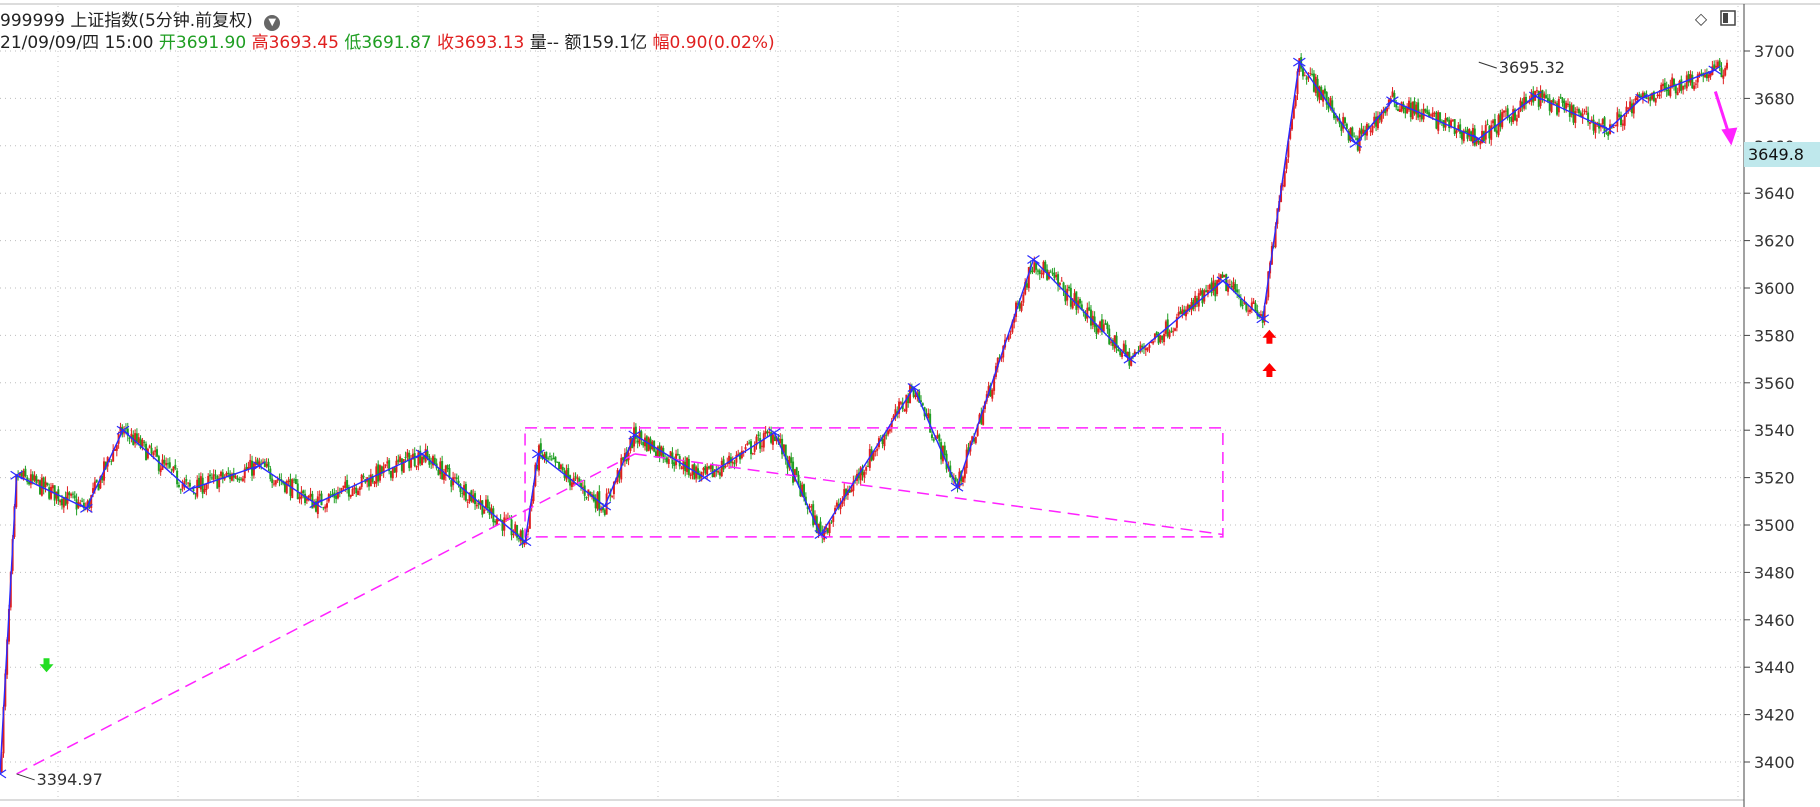  I want to click on annotation-leader, so click(1487, 65).